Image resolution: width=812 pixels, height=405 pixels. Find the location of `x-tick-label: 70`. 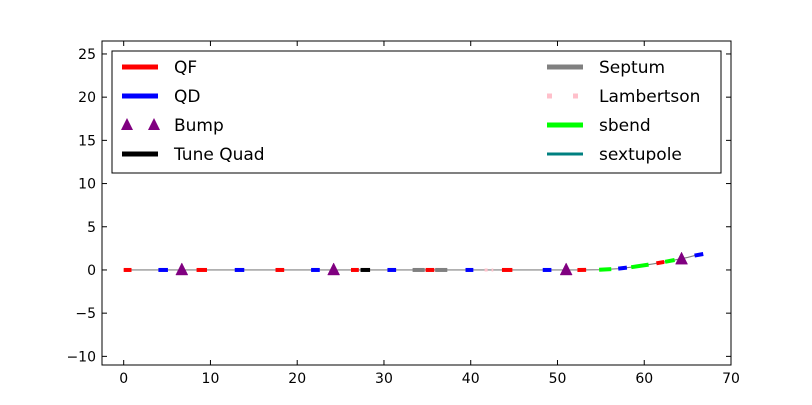

x-tick-label: 70 is located at coordinates (731, 379).